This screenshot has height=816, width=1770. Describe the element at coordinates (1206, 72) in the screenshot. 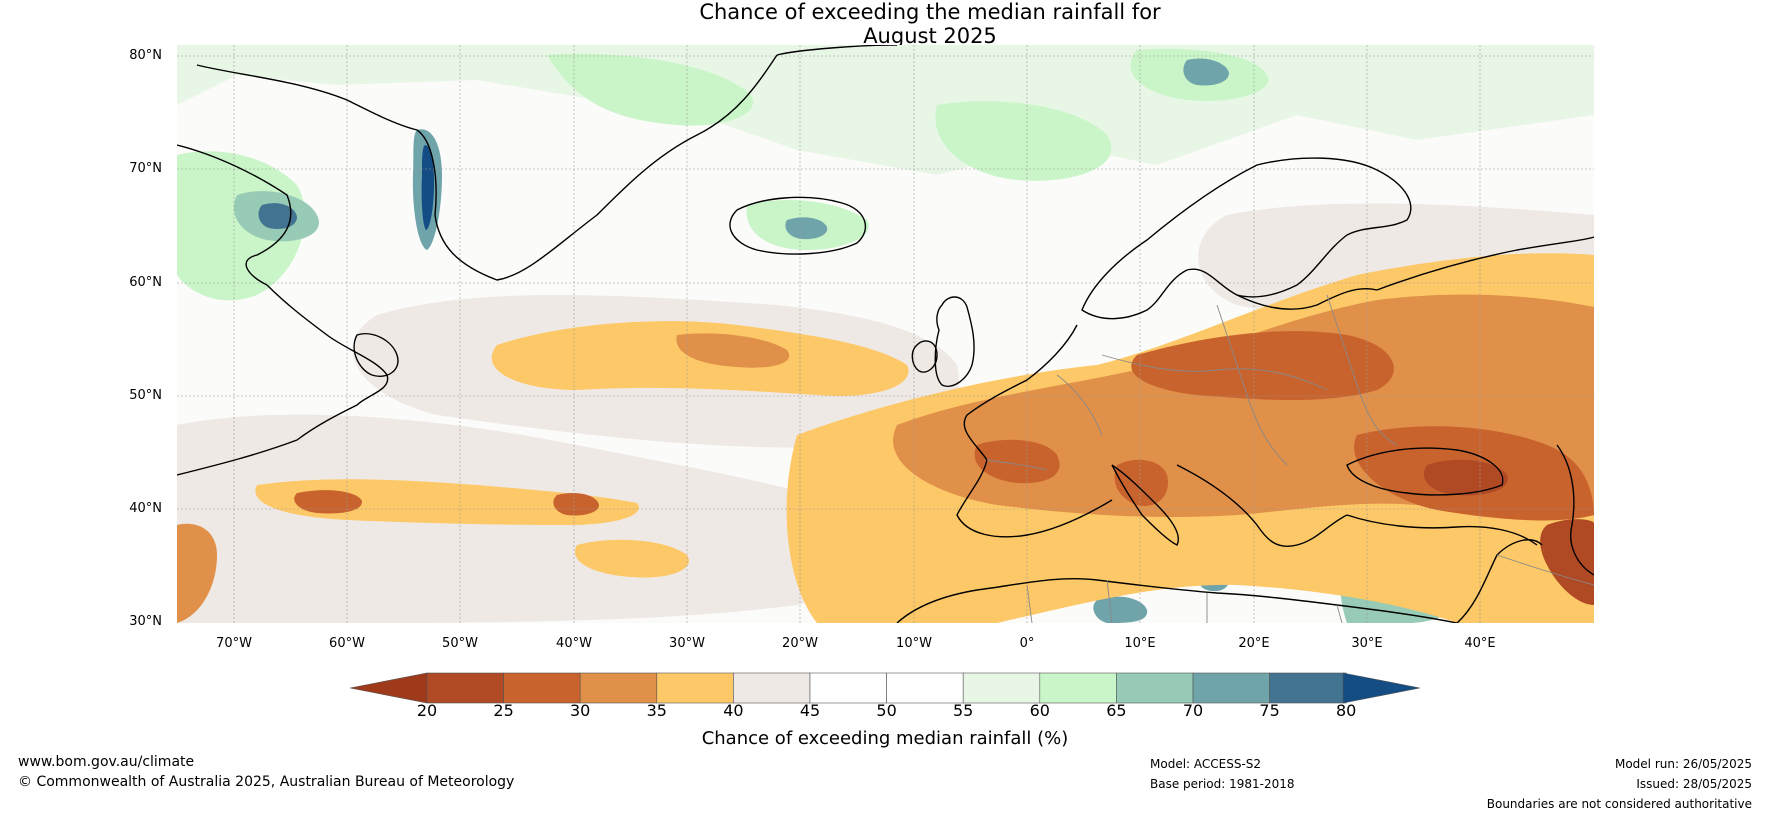

I see `wet-region-svalbard-peak` at that location.